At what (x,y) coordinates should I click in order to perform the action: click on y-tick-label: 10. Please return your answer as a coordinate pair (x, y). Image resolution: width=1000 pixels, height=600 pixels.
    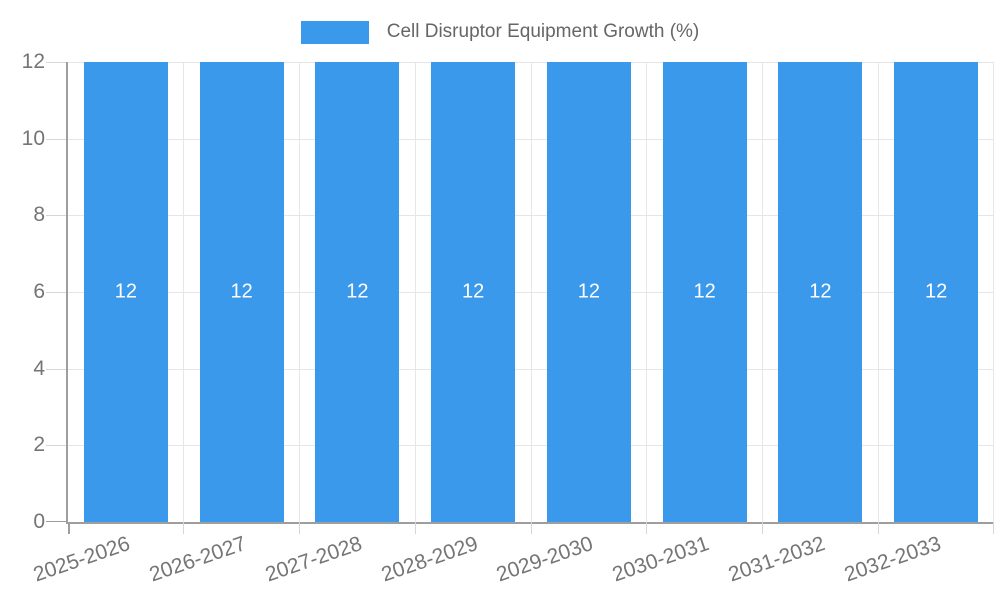
    Looking at the image, I should click on (33, 138).